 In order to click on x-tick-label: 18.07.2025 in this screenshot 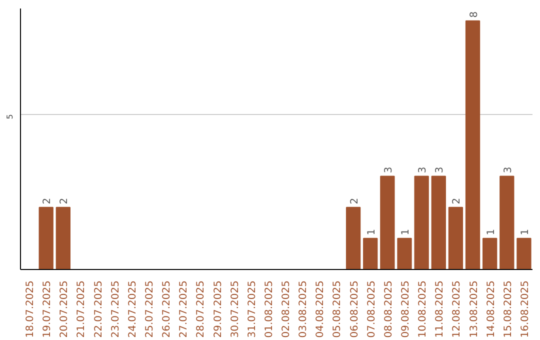, I will do `click(30, 309)`.